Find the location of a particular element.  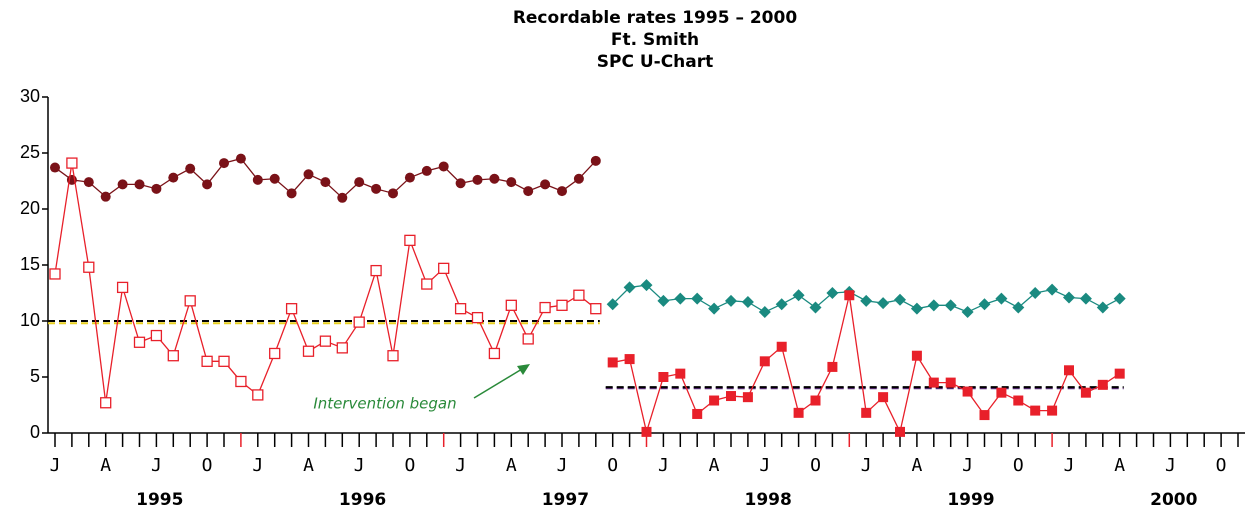

annotation: Intervention began is located at coordinates (384, 404).